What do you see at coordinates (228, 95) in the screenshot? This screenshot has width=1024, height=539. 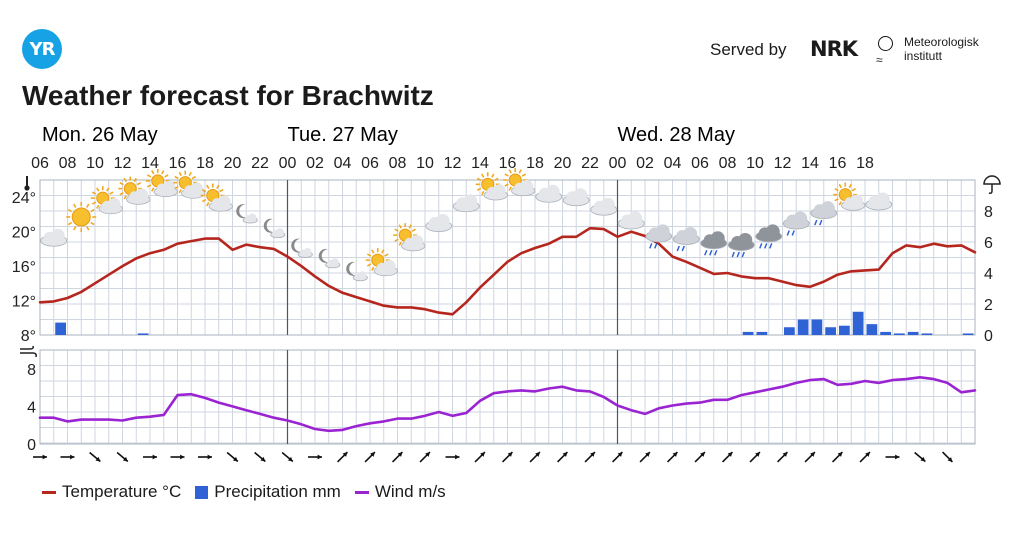 I see `page-title: Weather forecast for Brachwitz` at bounding box center [228, 95].